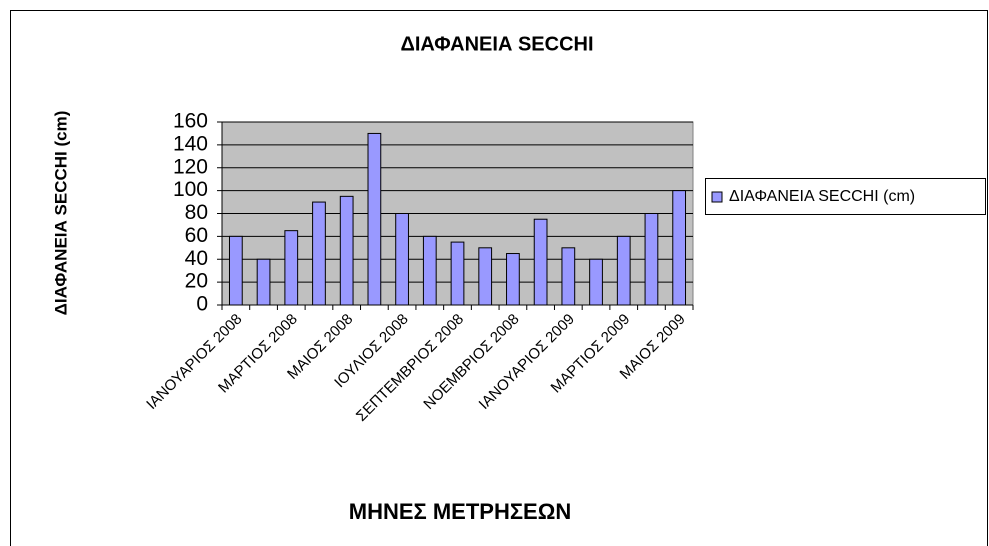 The width and height of the screenshot is (989, 546). Describe the element at coordinates (196, 258) in the screenshot. I see `y-tick-label: 40` at that location.